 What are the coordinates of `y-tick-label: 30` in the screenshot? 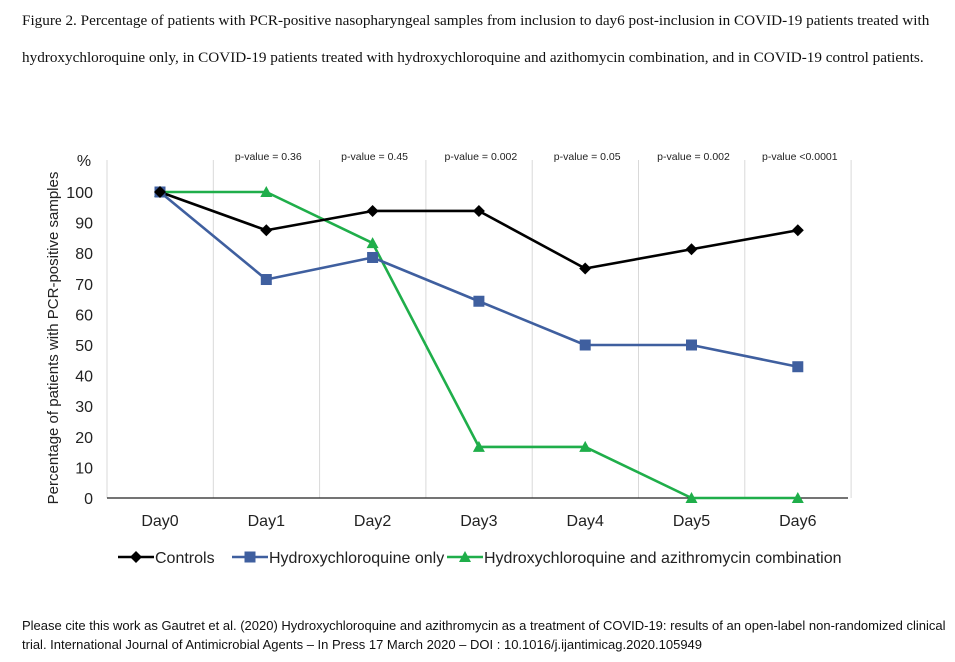 It's located at (84, 407).